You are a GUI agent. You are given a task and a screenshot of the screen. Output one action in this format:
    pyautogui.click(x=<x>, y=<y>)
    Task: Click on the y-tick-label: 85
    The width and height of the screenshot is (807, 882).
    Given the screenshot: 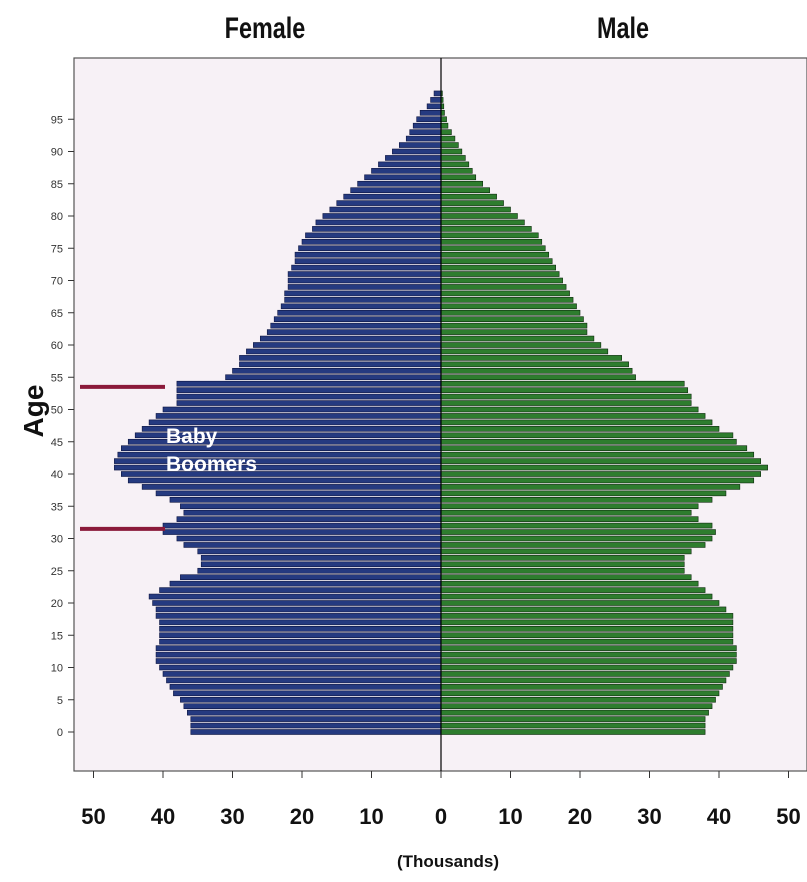 What is the action you would take?
    pyautogui.click(x=57, y=185)
    